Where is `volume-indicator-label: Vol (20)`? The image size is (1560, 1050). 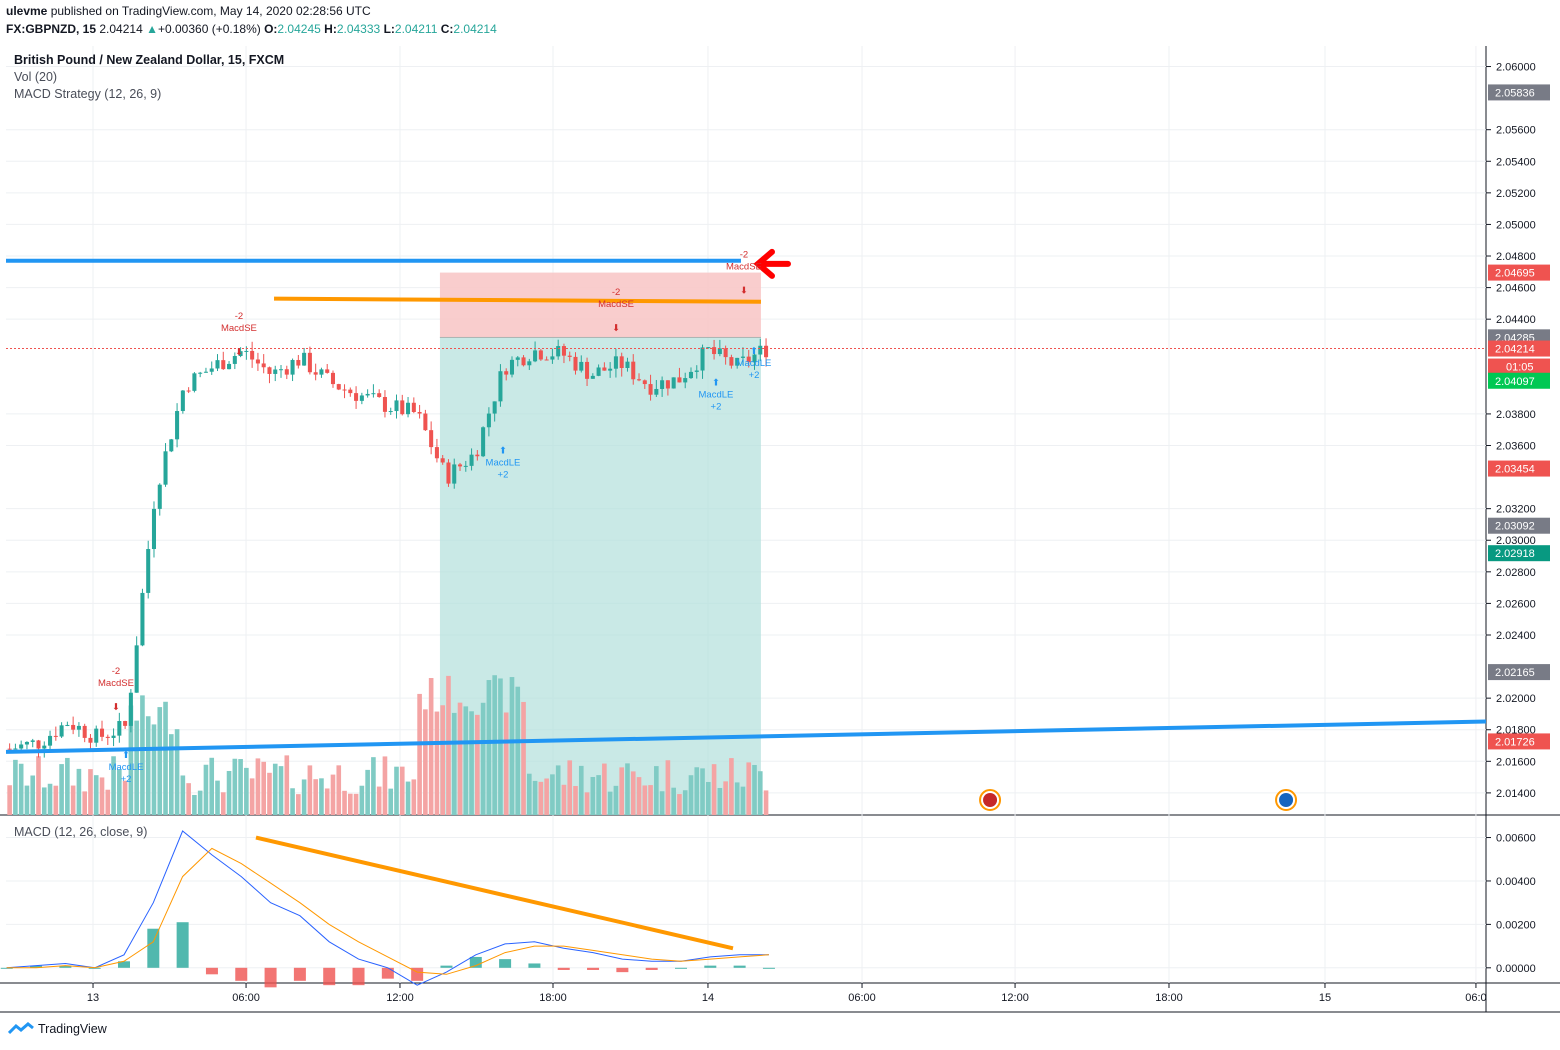
volume-indicator-label: Vol (20) is located at coordinates (36, 77).